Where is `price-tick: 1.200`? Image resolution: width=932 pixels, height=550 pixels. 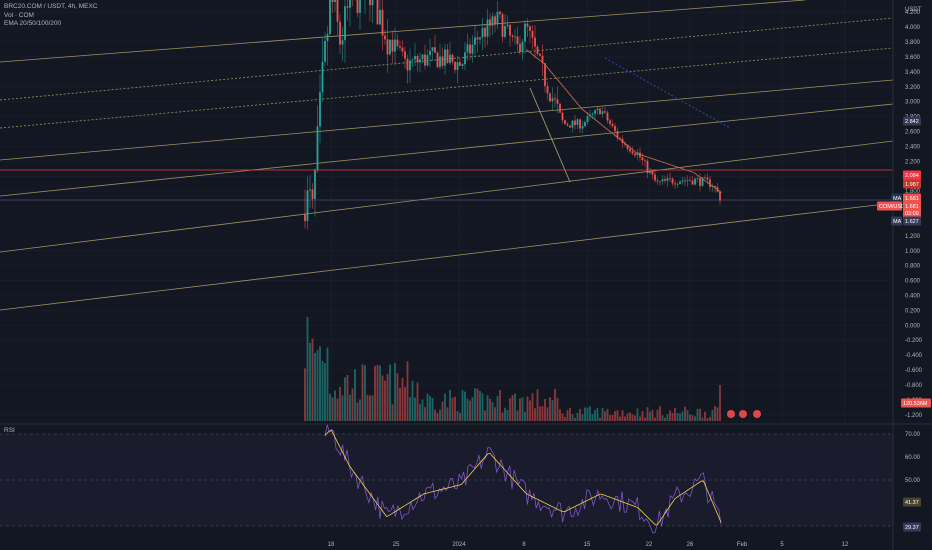
price-tick: 1.200 is located at coordinates (913, 237).